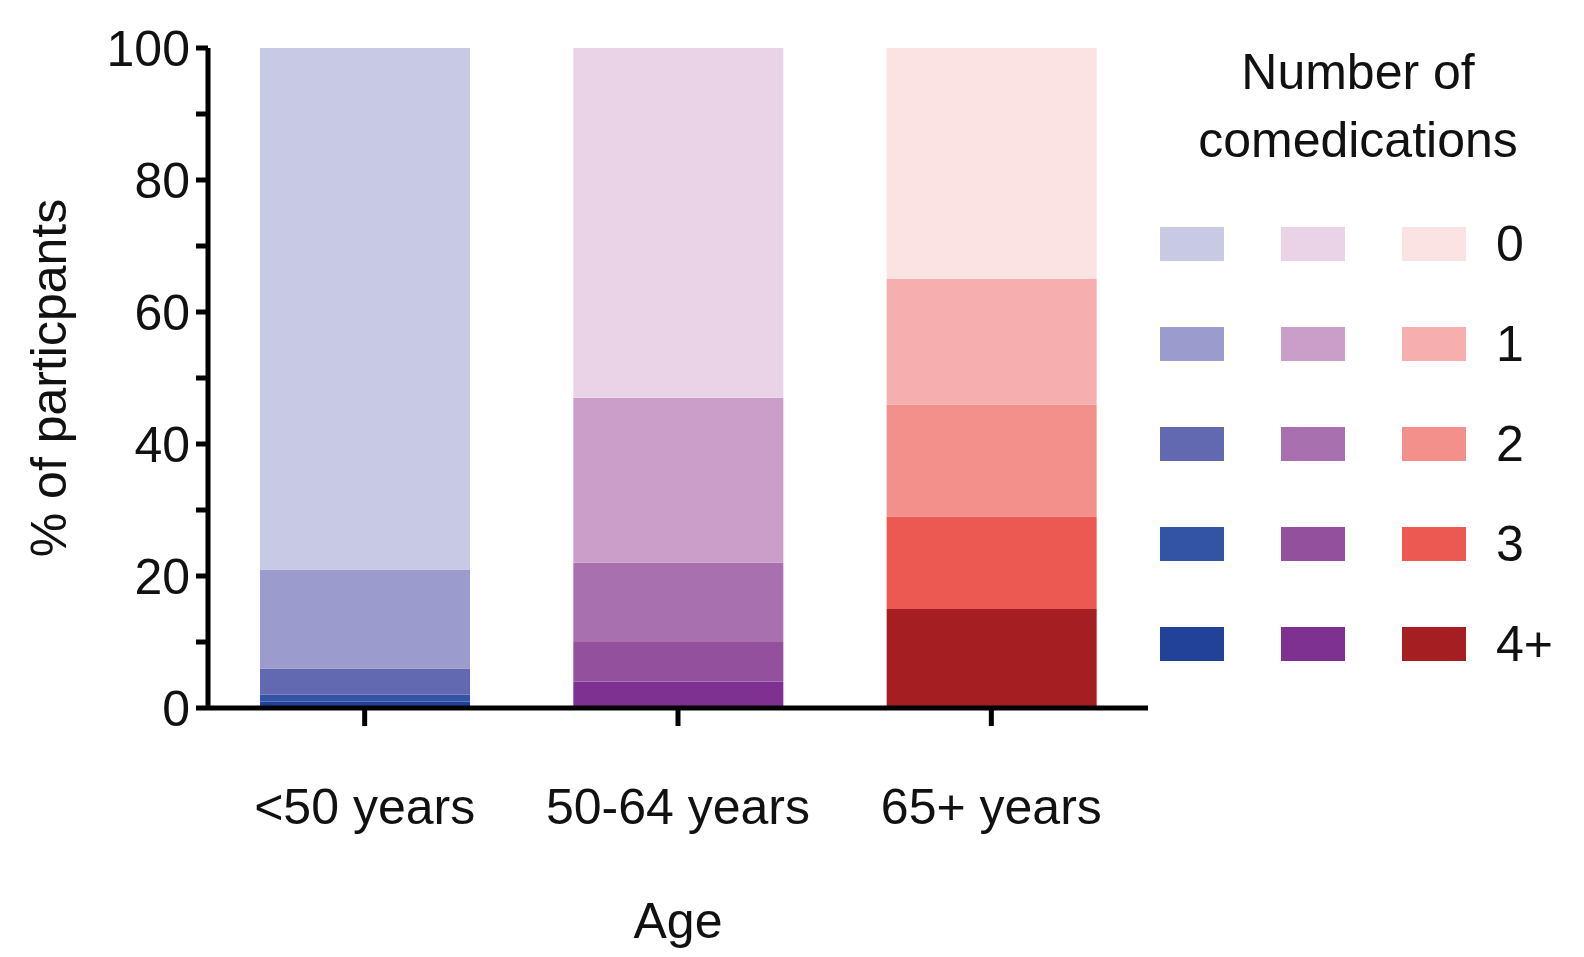 Image resolution: width=1584 pixels, height=957 pixels. Describe the element at coordinates (365, 806) in the screenshot. I see `x-tick-label: <50 years` at that location.